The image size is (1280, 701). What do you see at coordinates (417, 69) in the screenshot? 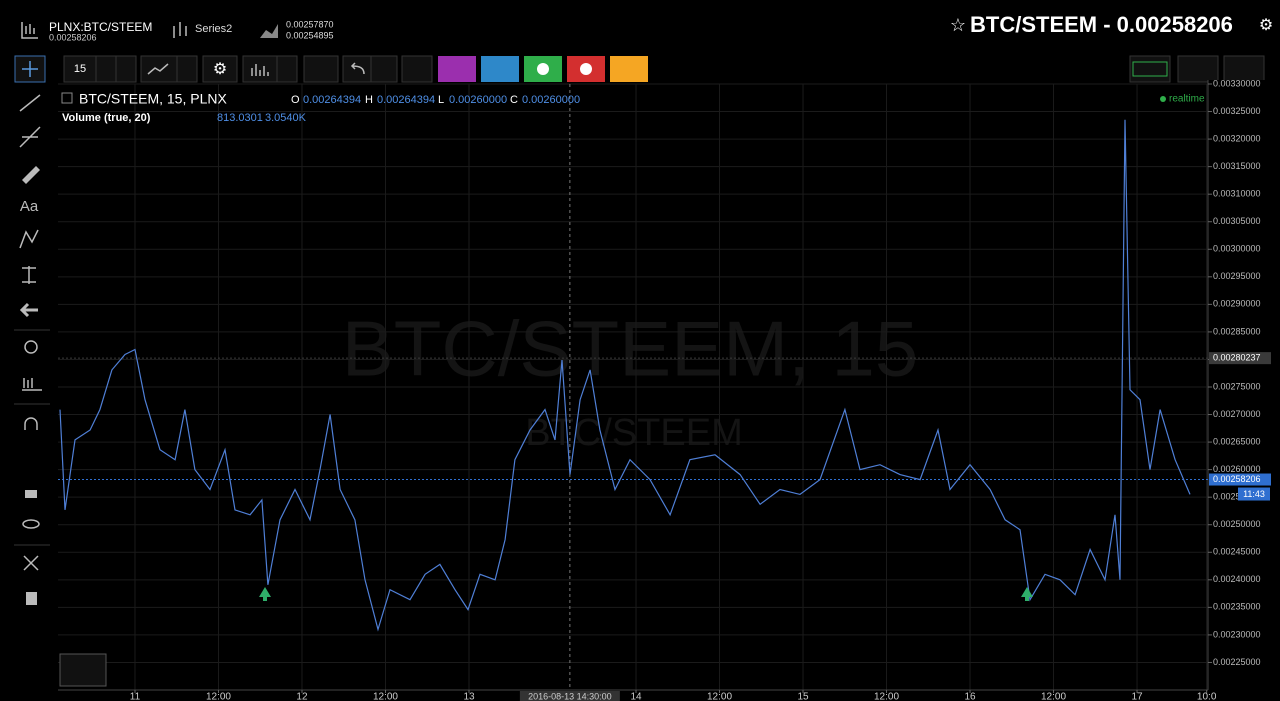
I see `fullscreen` at bounding box center [417, 69].